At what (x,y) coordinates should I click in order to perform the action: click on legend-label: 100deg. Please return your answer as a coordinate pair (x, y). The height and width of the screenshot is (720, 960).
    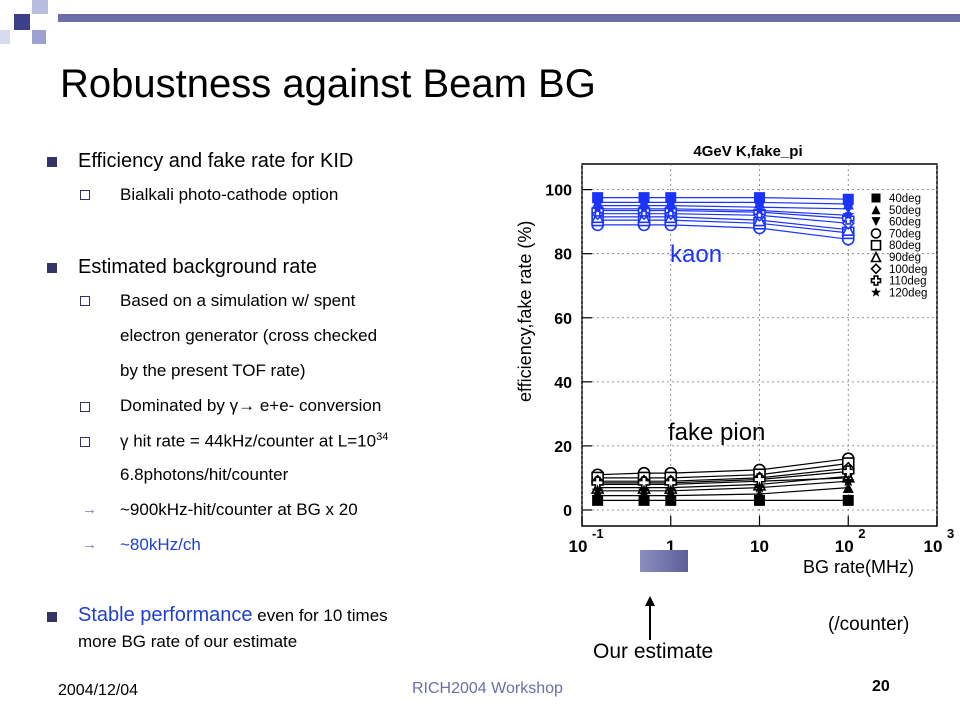
    Looking at the image, I should click on (908, 270).